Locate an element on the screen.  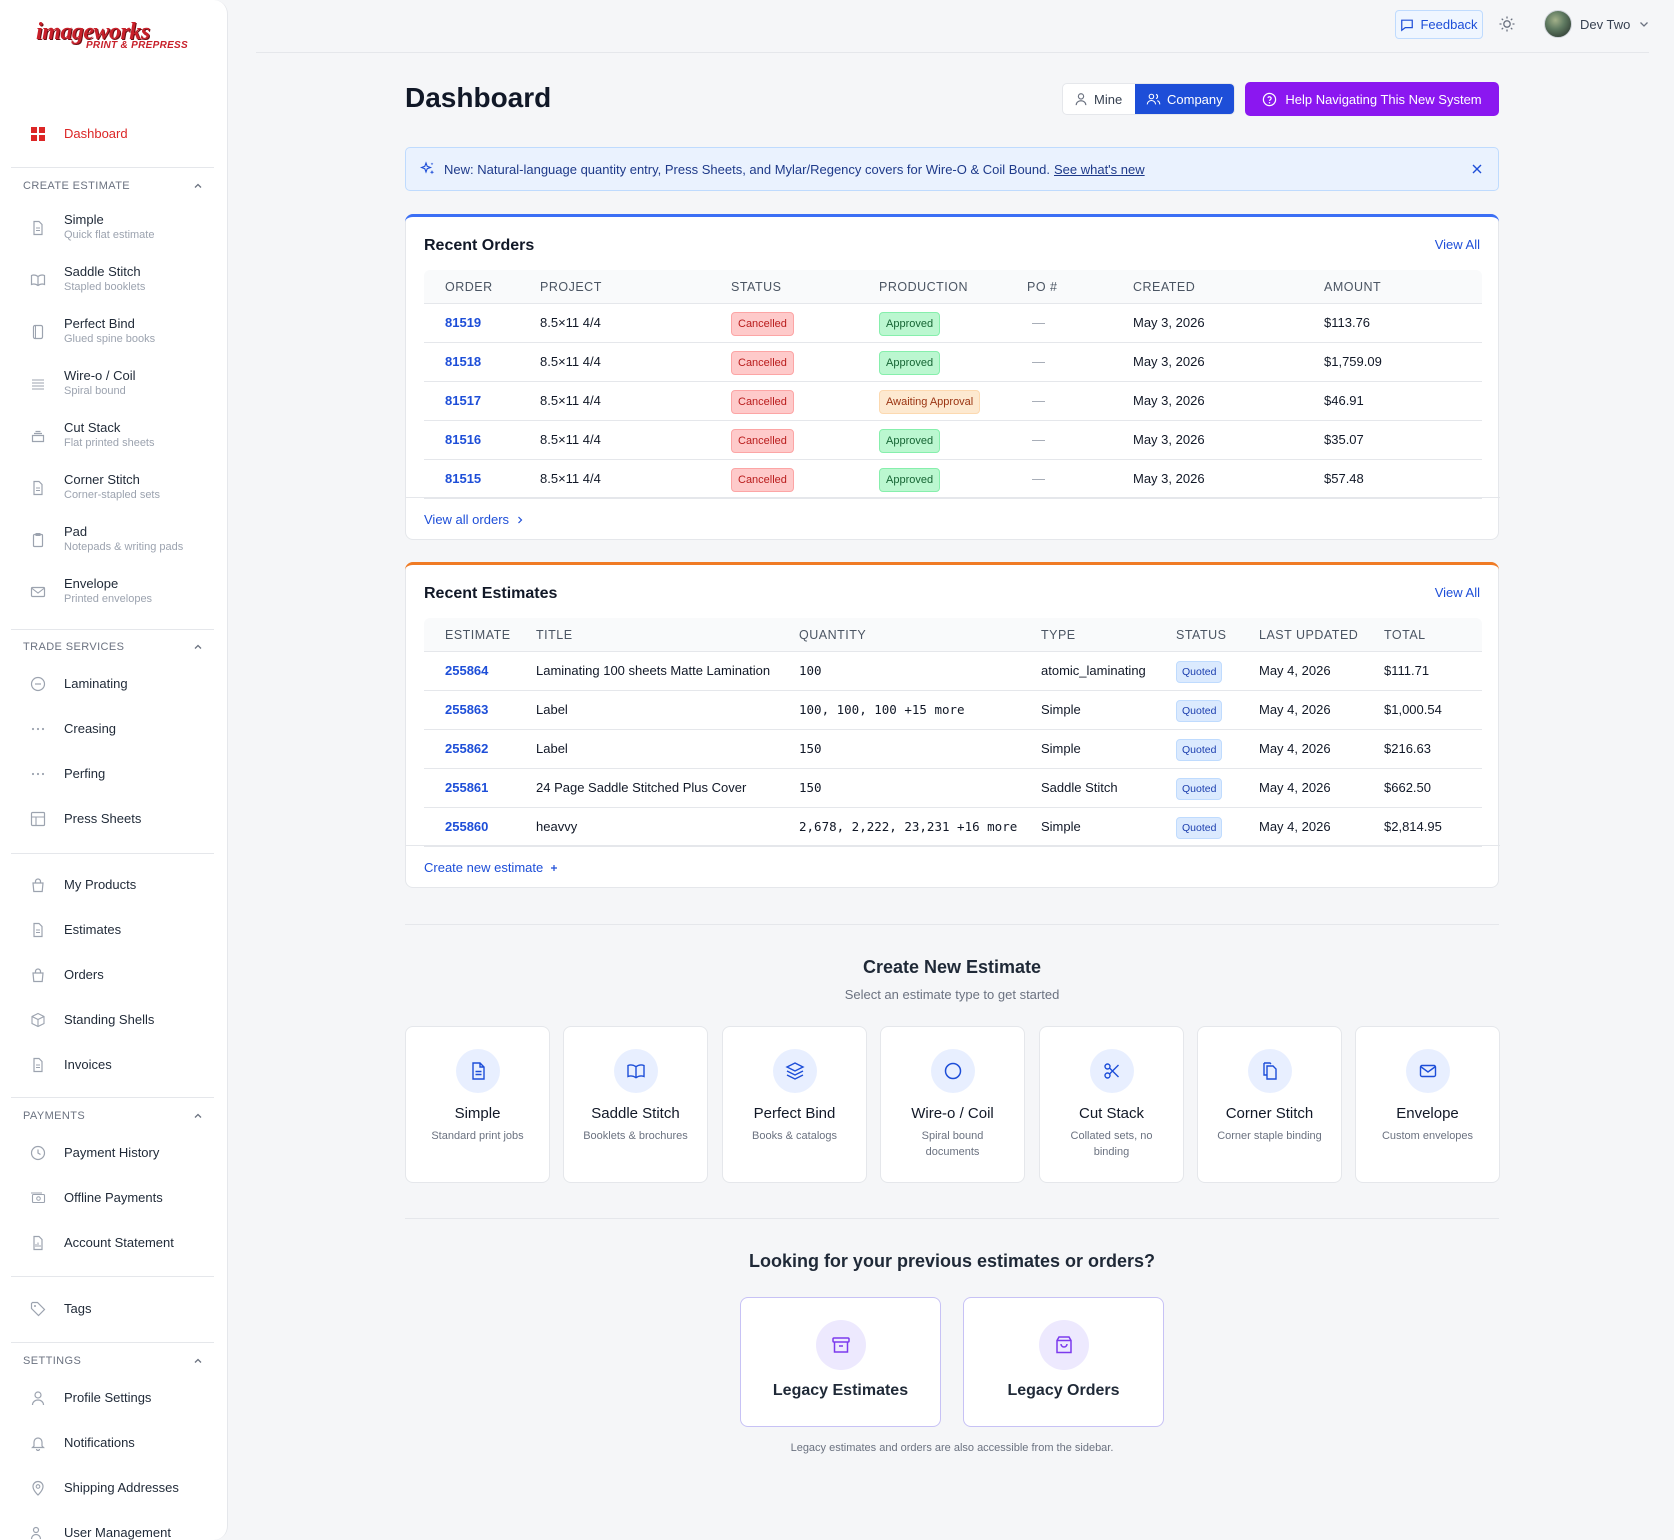
order-number-link: 81516 is located at coordinates (463, 439).